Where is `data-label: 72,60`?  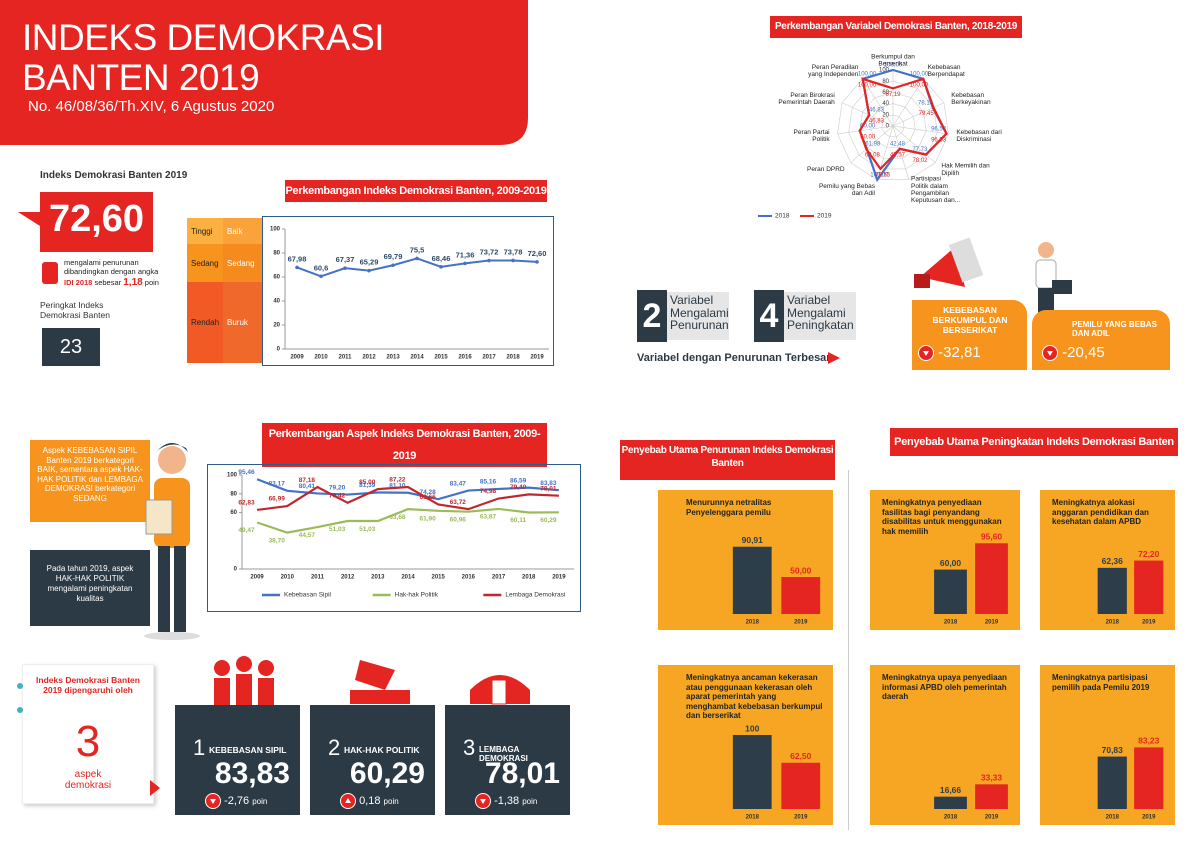 data-label: 72,60 is located at coordinates (537, 253).